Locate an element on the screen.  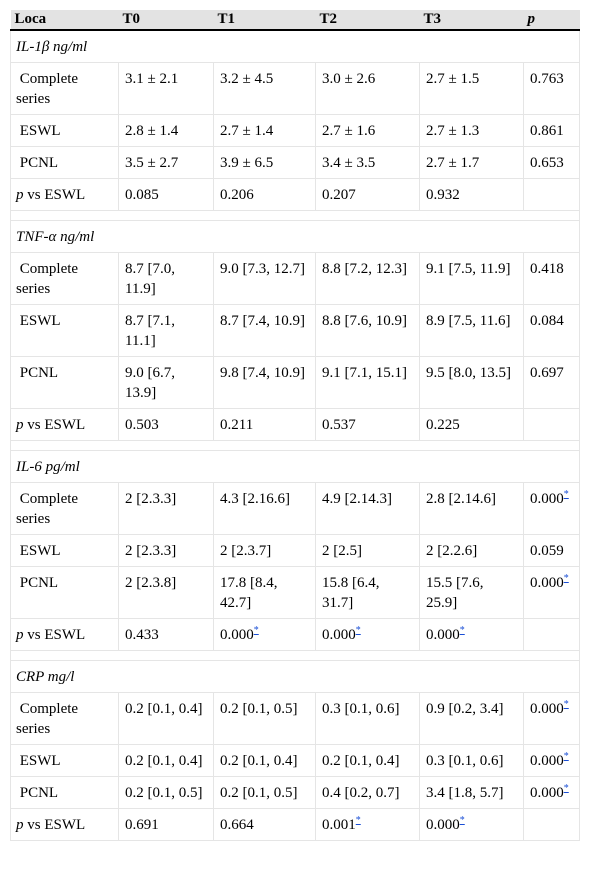
table-cell: 0.763 is located at coordinates (551, 88).